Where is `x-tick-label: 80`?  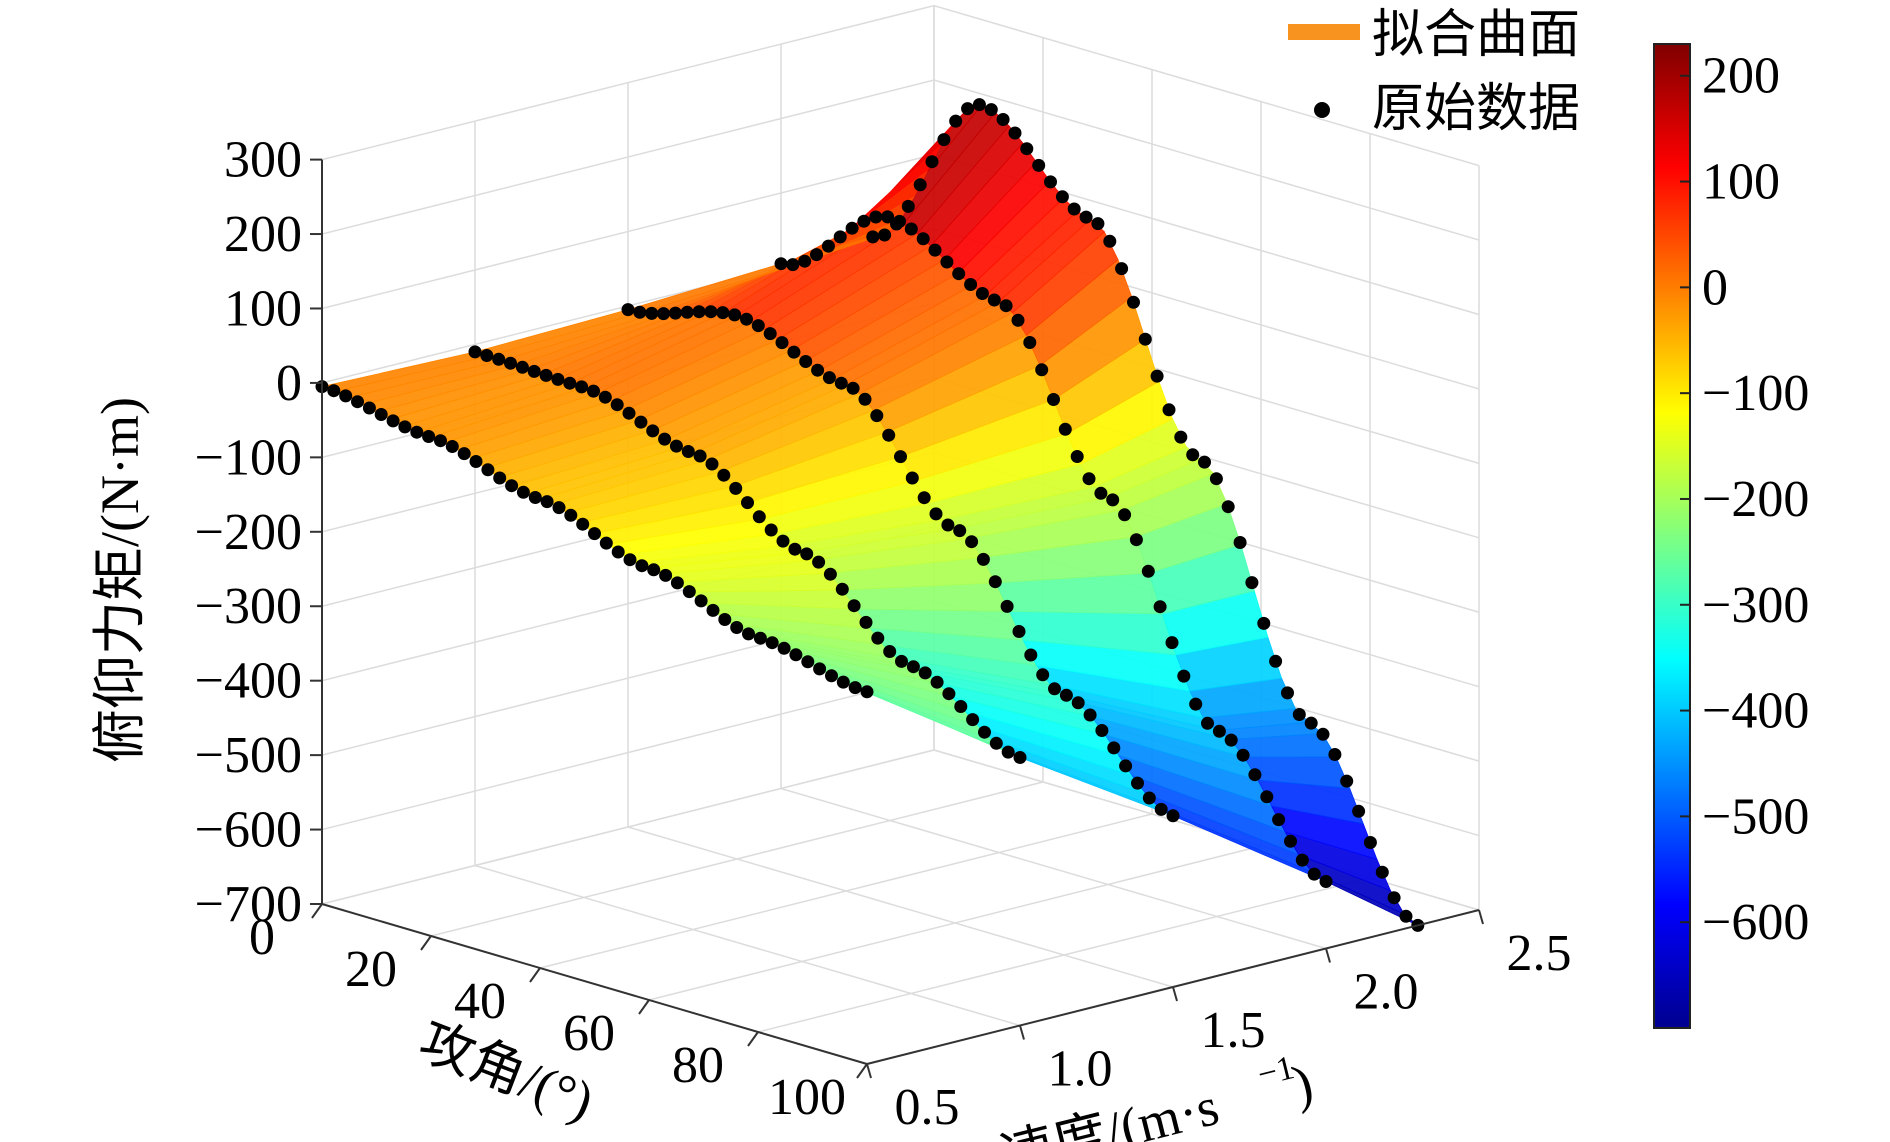
x-tick-label: 80 is located at coordinates (698, 1065).